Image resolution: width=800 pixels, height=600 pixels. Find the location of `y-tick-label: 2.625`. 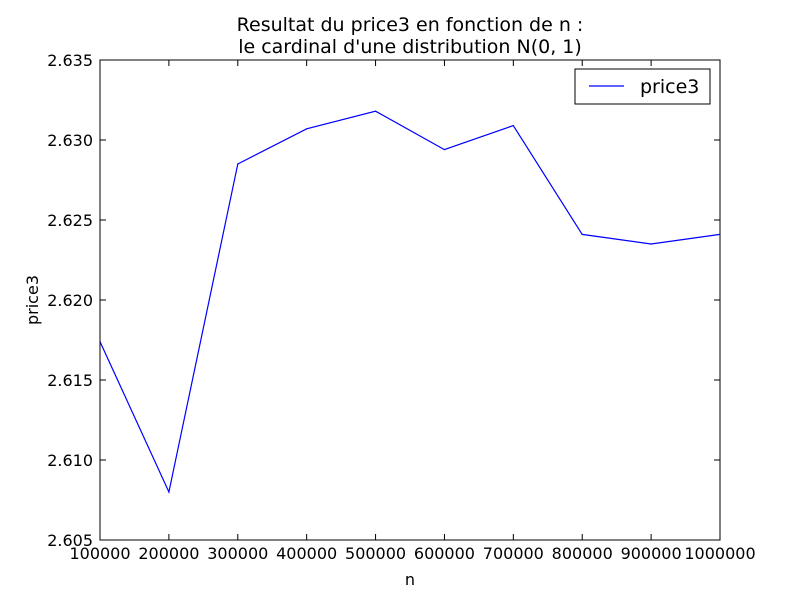

y-tick-label: 2.625 is located at coordinates (70, 220).